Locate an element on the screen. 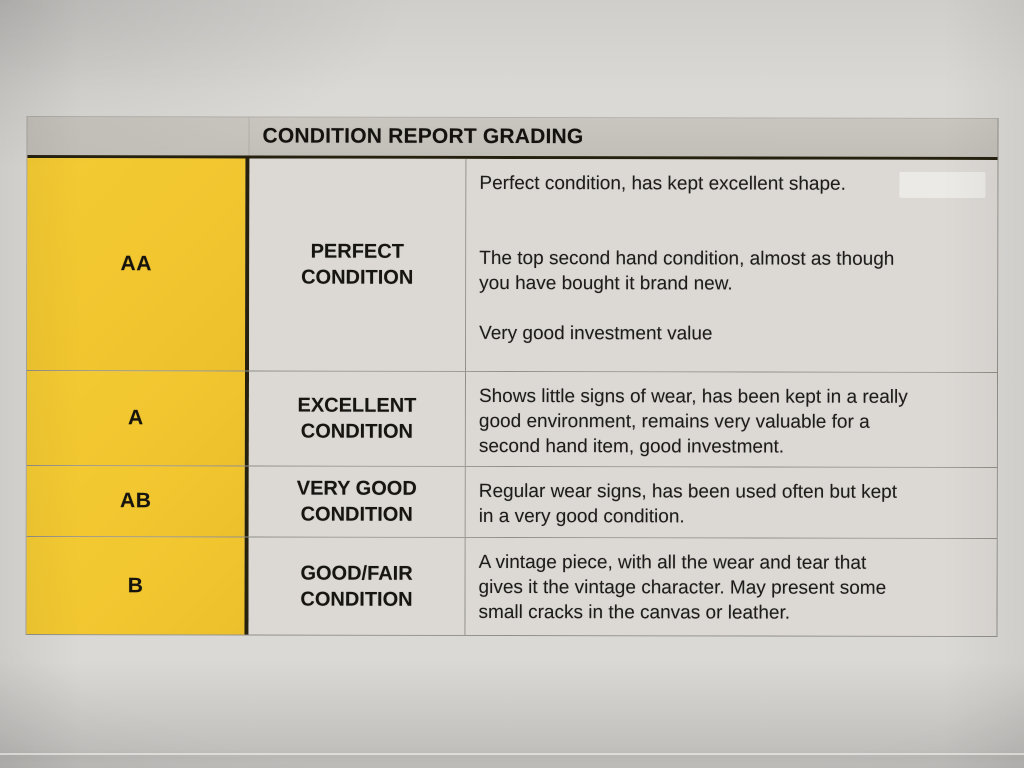 The width and height of the screenshot is (1024, 768). grade-code: AB is located at coordinates (136, 501).